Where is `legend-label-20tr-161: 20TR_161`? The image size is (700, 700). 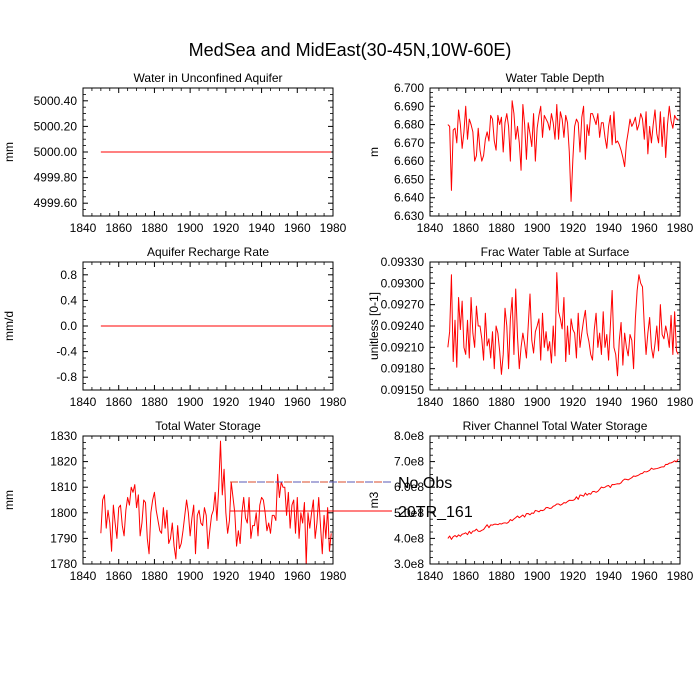
legend-label-20tr-161: 20TR_161 is located at coordinates (435, 512).